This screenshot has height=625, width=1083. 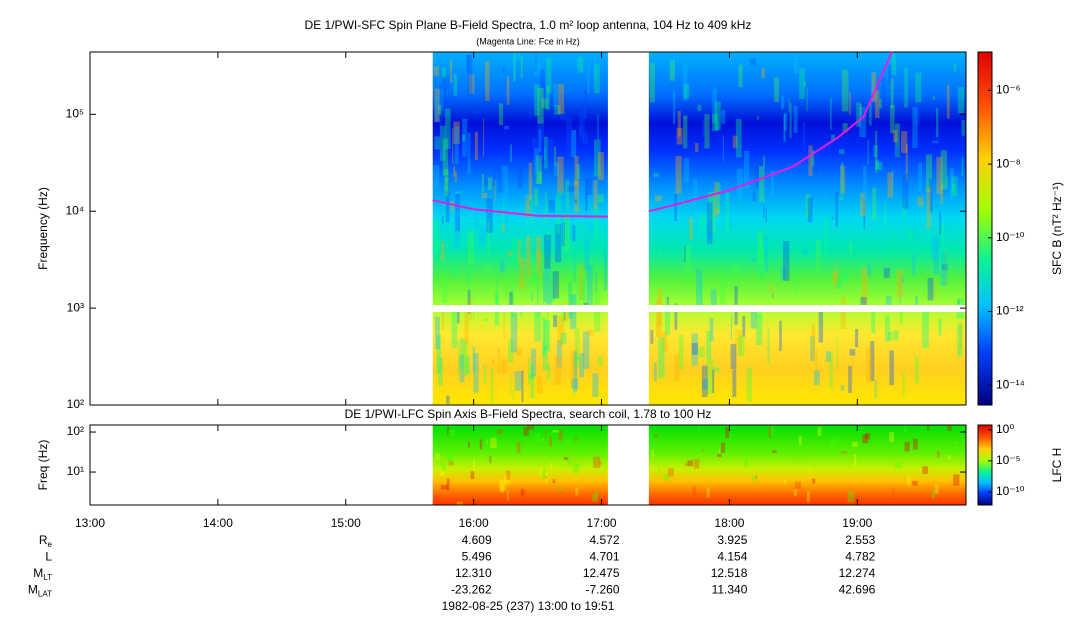 I want to click on y-tick-label: 10¹, so click(x=75, y=471).